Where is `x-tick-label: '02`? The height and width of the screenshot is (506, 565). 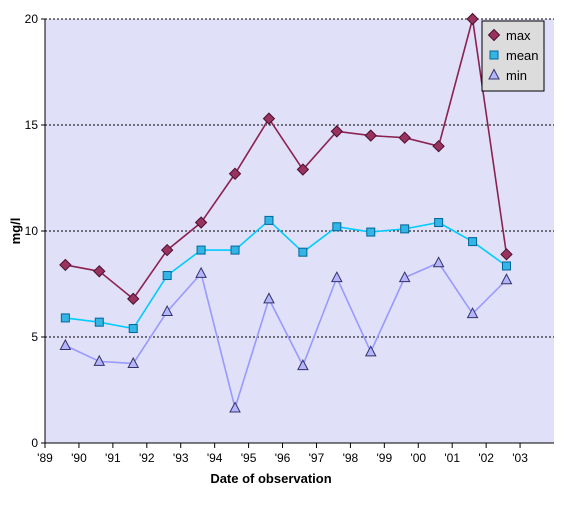 x-tick-label: '02 is located at coordinates (486, 458).